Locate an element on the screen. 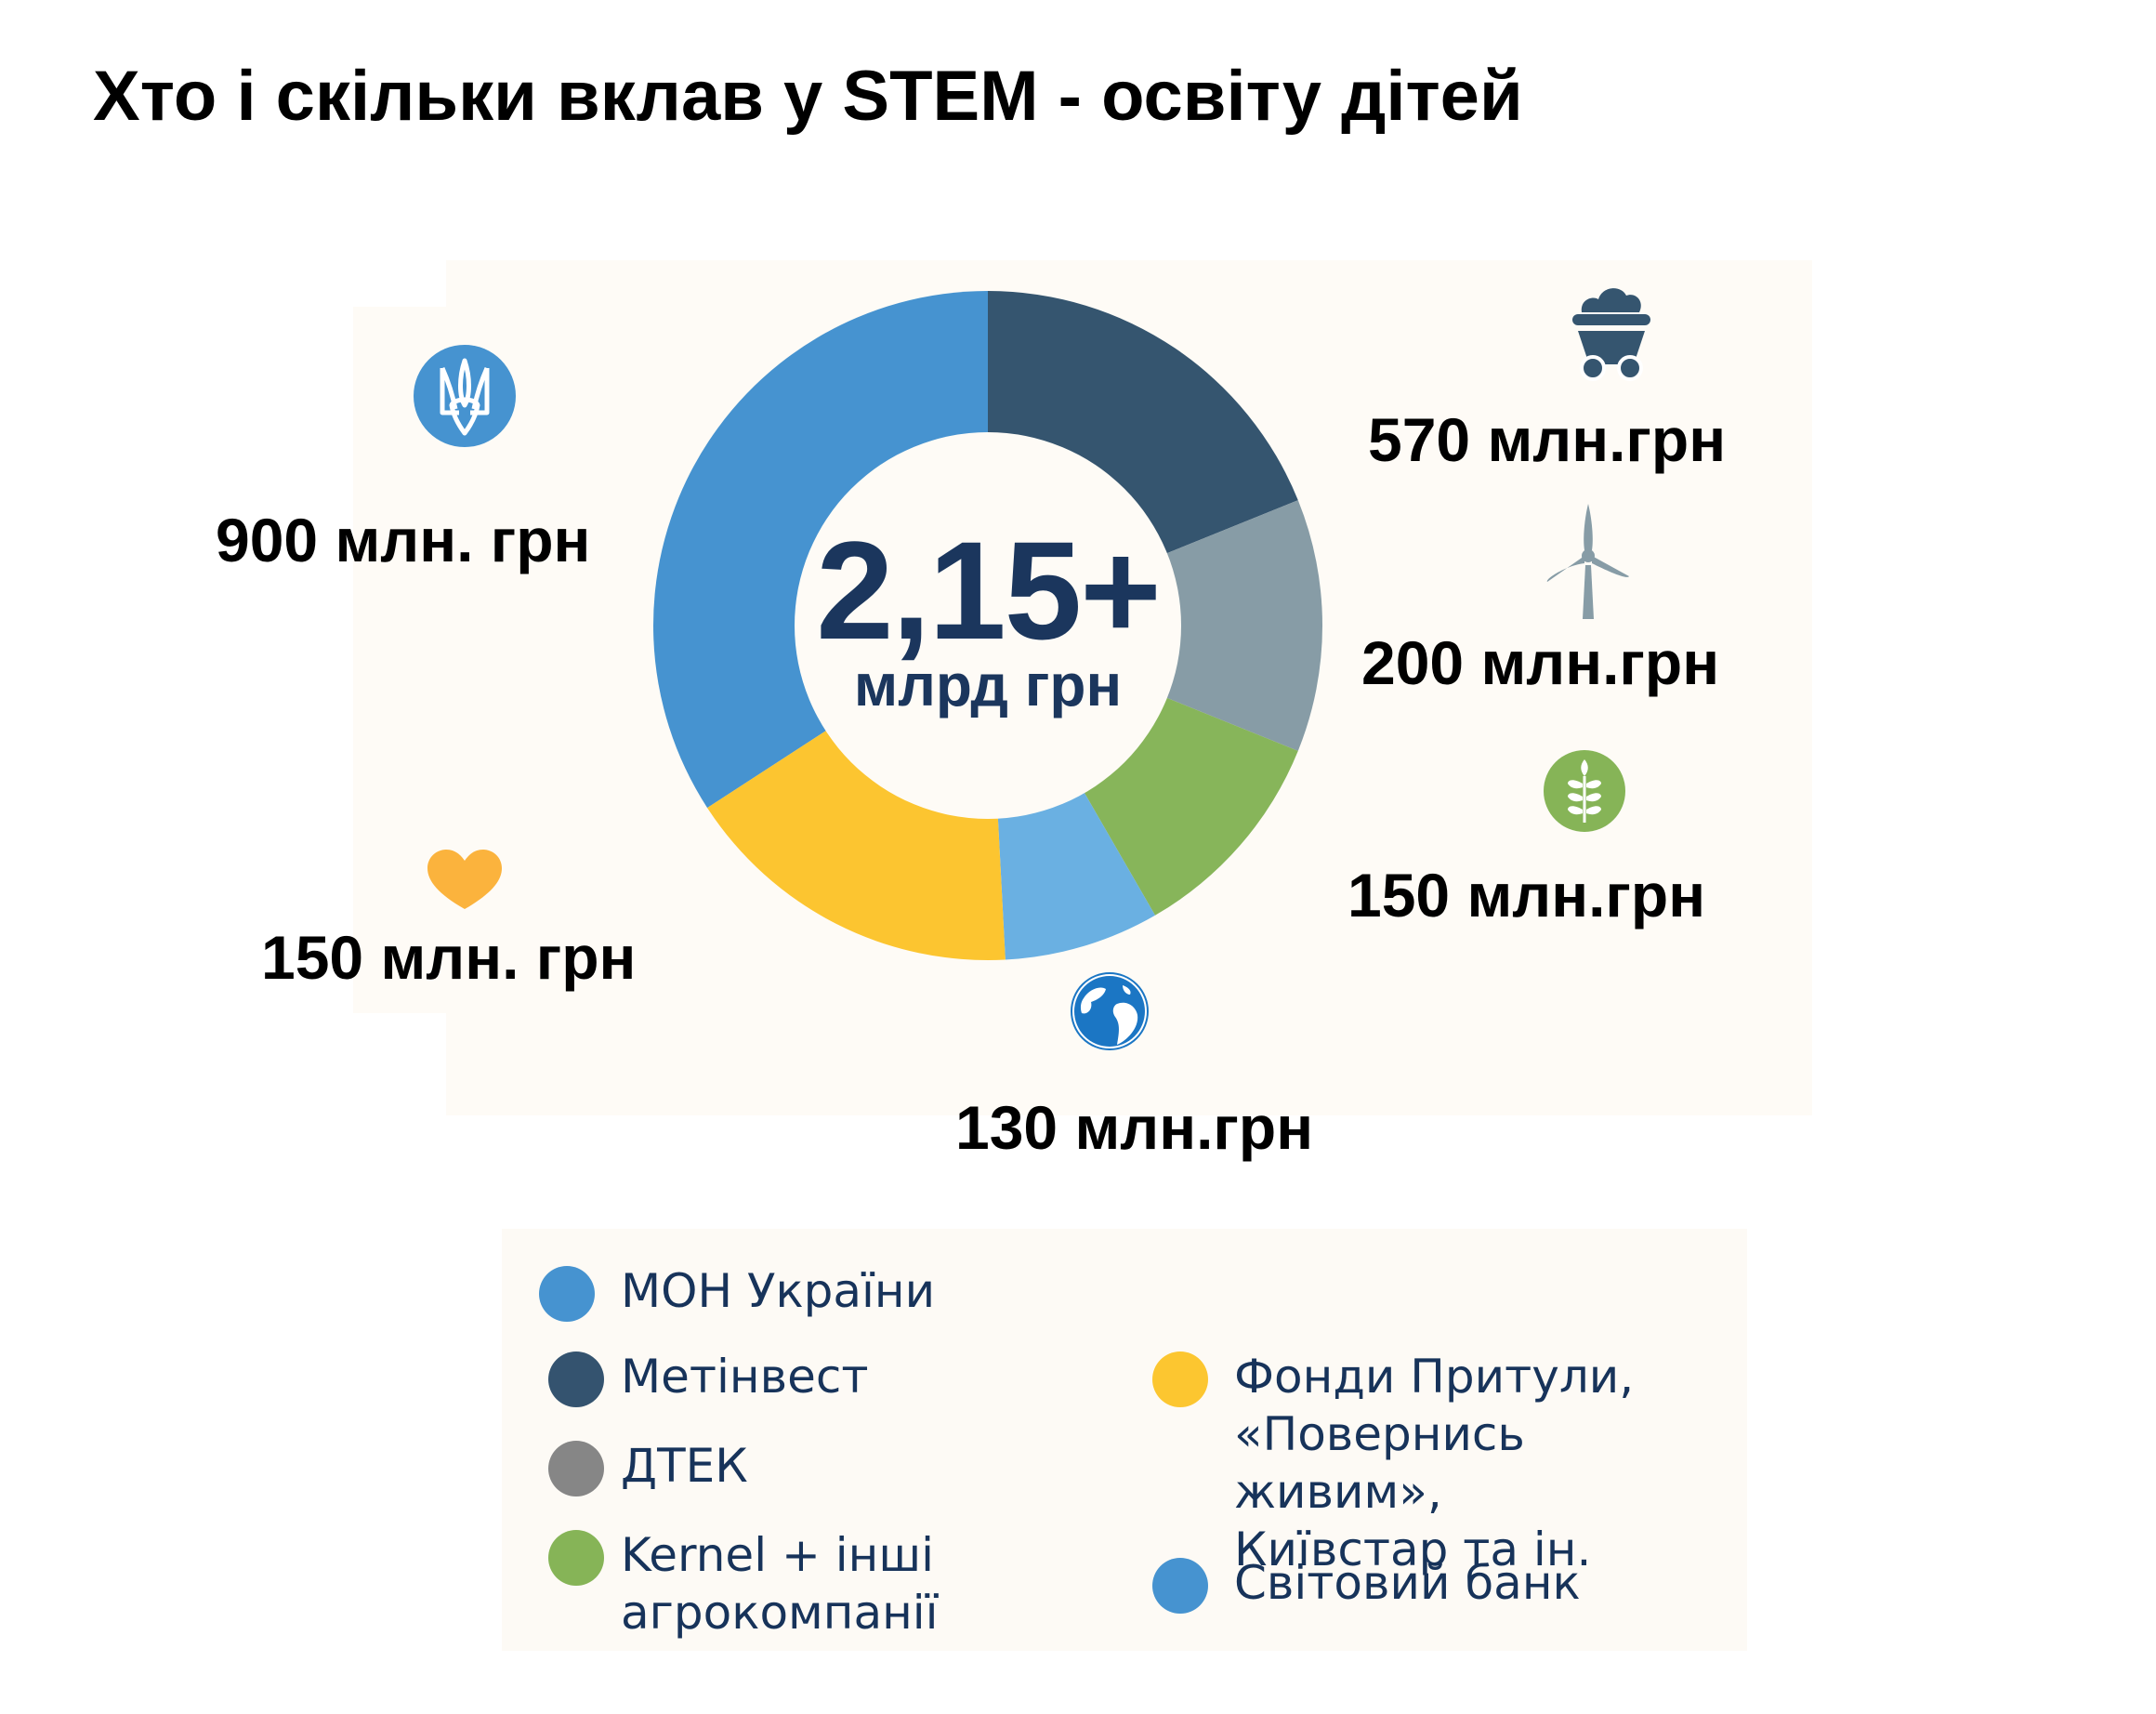 The width and height of the screenshot is (2156, 1714). trident-icon is located at coordinates (465, 396).